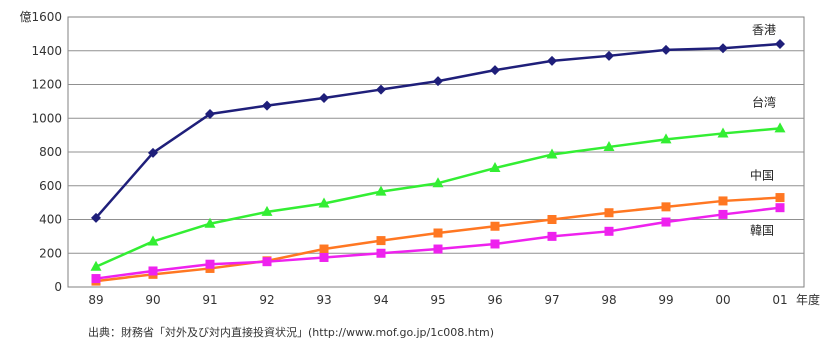 This screenshot has height=349, width=826. I want to click on y-tick-label: 400, so click(50, 220).